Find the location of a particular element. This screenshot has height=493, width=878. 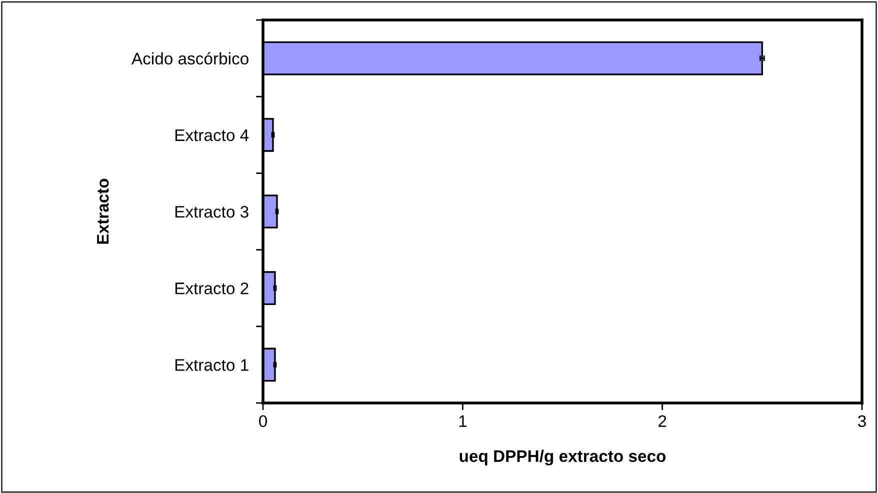

y-tick-label: Extracto 4 is located at coordinates (212, 135).